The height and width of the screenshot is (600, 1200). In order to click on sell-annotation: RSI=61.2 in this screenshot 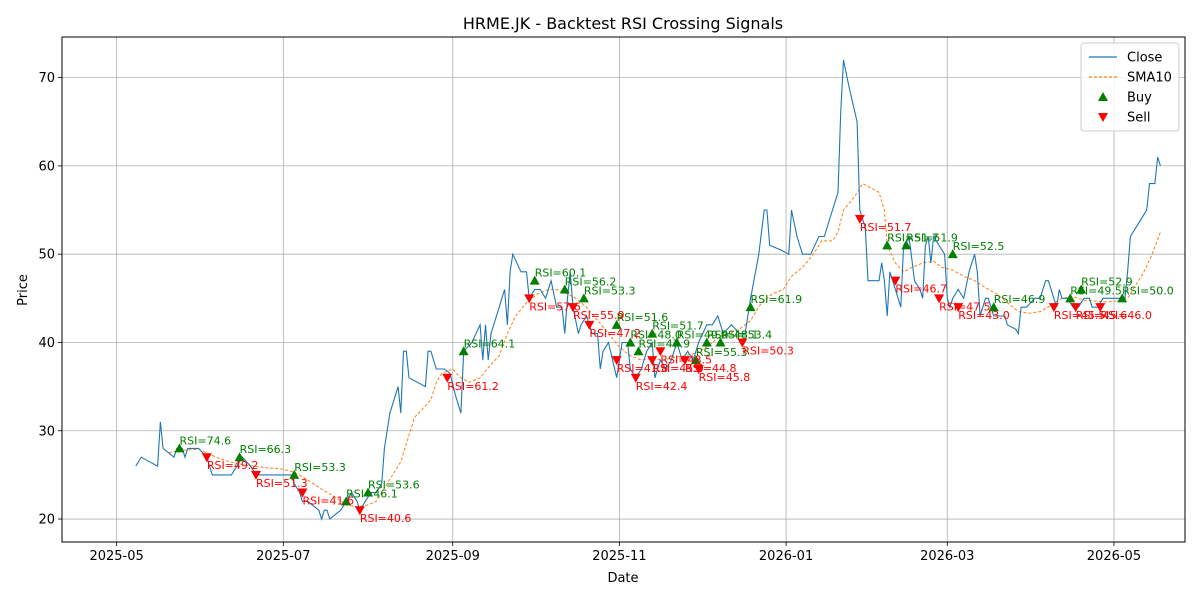, I will do `click(473, 386)`.